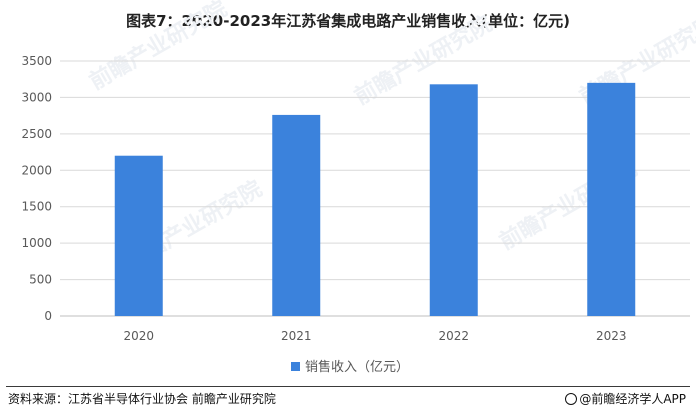 The width and height of the screenshot is (696, 420). Describe the element at coordinates (36, 207) in the screenshot. I see `y-tick-label: 1500` at that location.